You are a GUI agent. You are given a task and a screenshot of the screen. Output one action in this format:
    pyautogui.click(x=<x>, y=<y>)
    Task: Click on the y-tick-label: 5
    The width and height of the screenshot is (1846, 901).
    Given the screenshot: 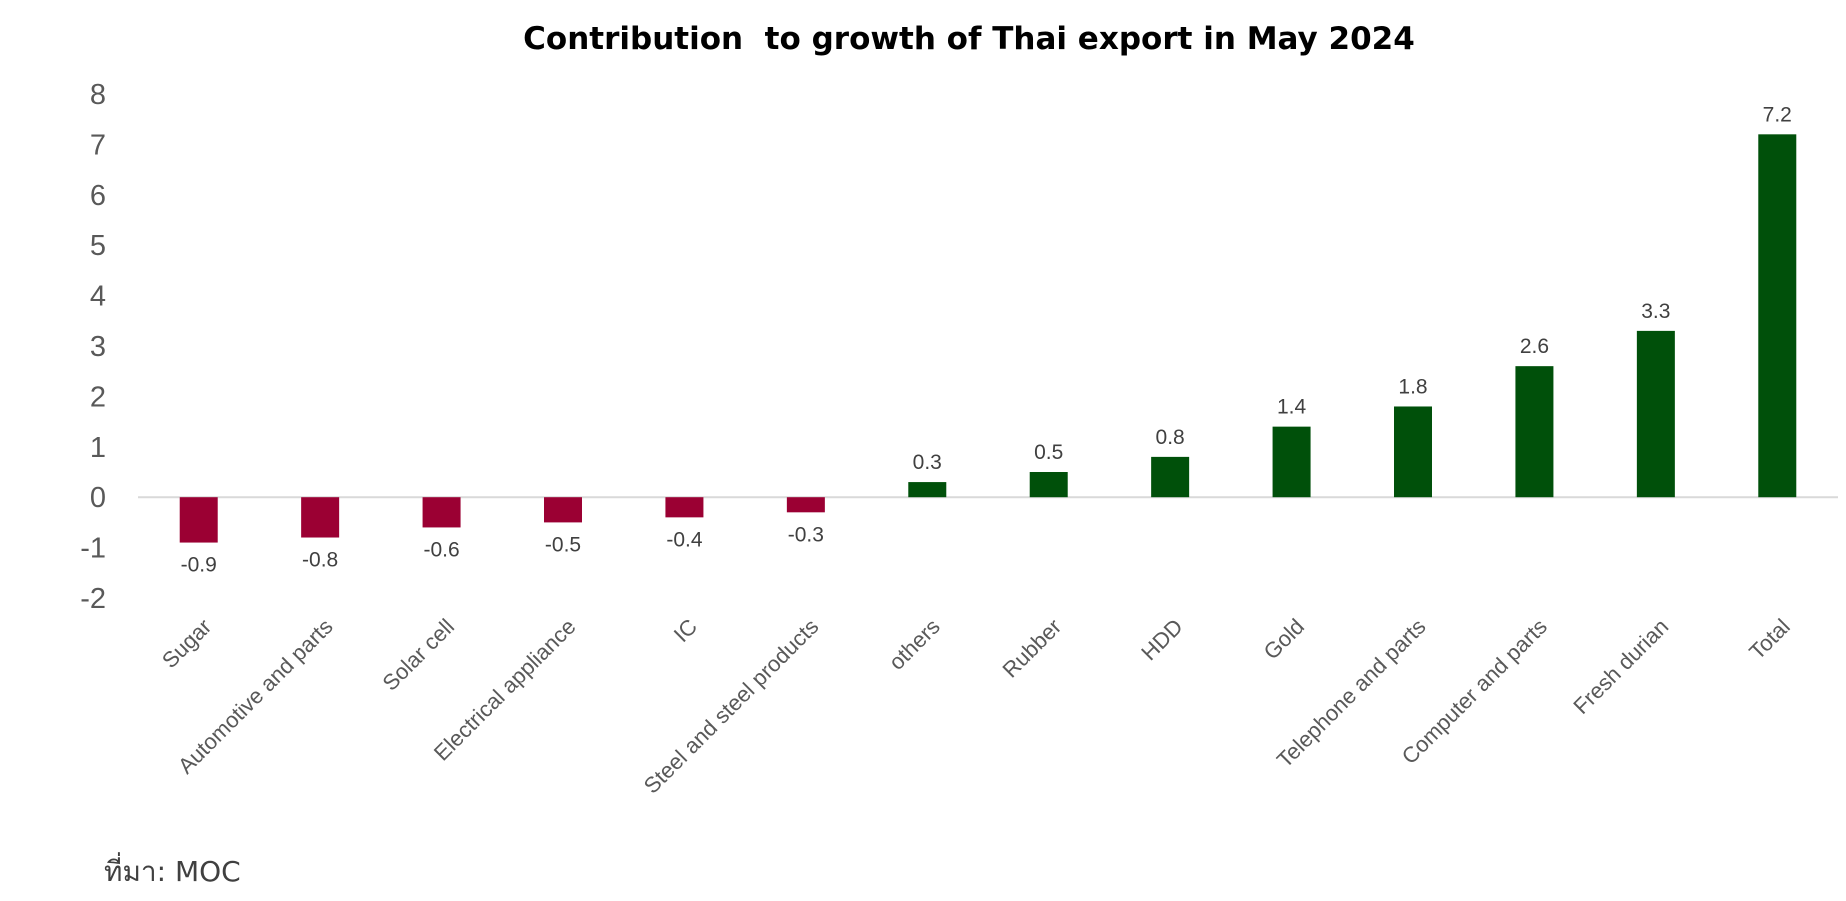 What is the action you would take?
    pyautogui.click(x=98, y=246)
    